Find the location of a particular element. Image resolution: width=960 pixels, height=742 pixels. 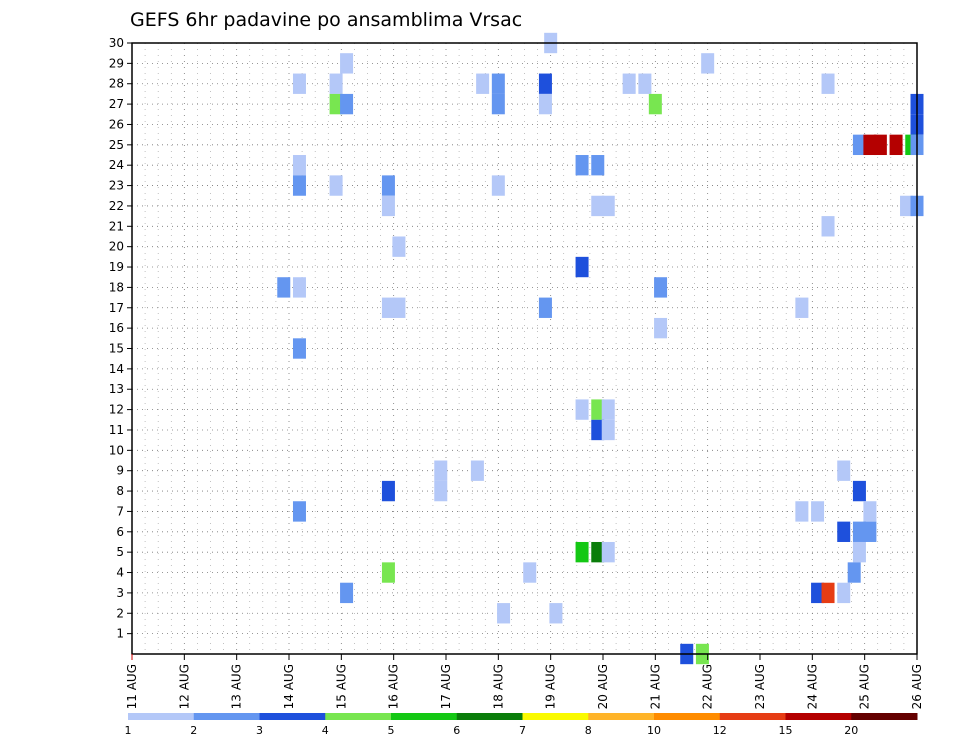

colorbar-label: 2 is located at coordinates (193, 730).